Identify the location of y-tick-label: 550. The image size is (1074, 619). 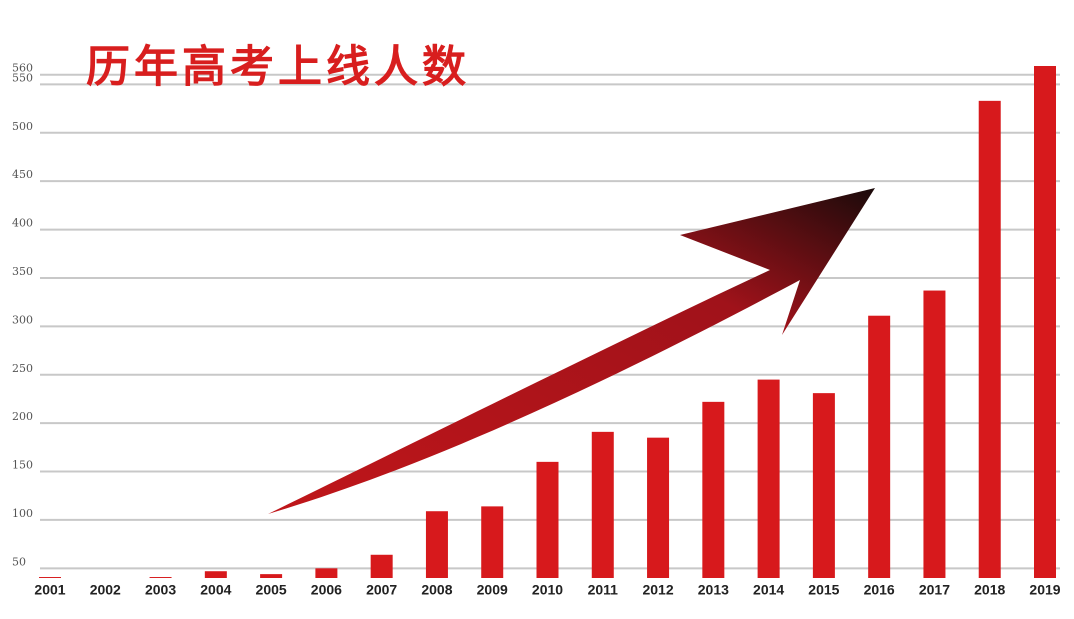
(22, 77).